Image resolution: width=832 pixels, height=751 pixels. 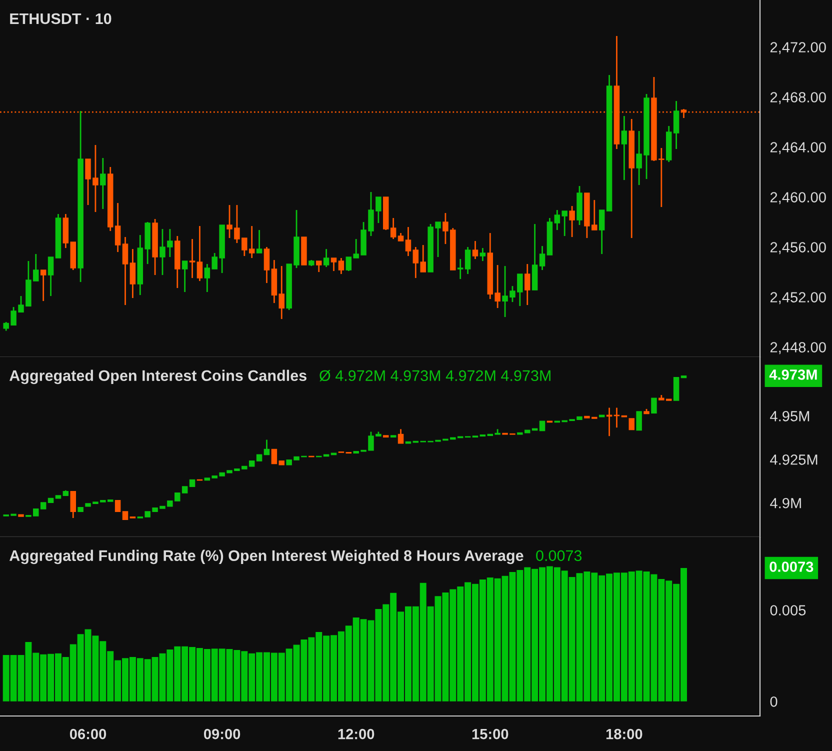 I want to click on text: 4.973M, so click(x=793, y=374).